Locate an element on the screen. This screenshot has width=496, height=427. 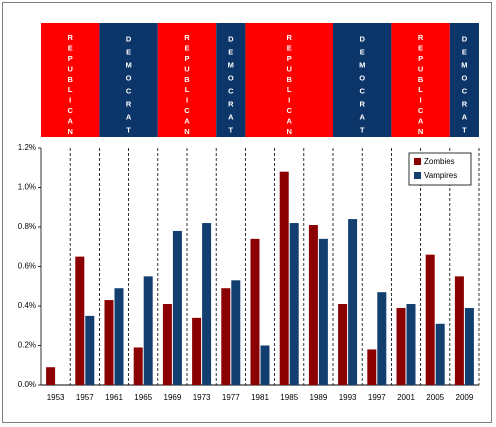
bar-zombies-1997 is located at coordinates (372, 367).